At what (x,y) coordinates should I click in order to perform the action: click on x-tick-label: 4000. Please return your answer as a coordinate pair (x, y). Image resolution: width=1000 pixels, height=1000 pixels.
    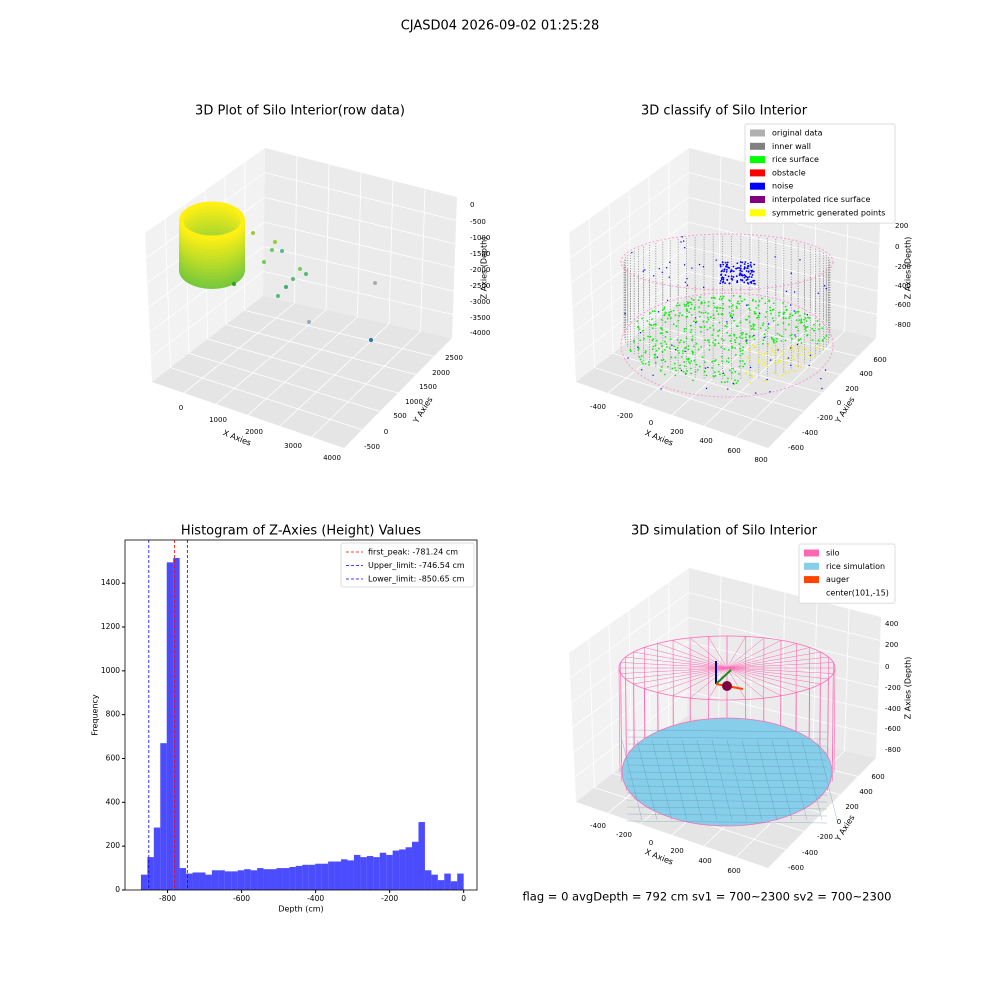
    Looking at the image, I should click on (332, 458).